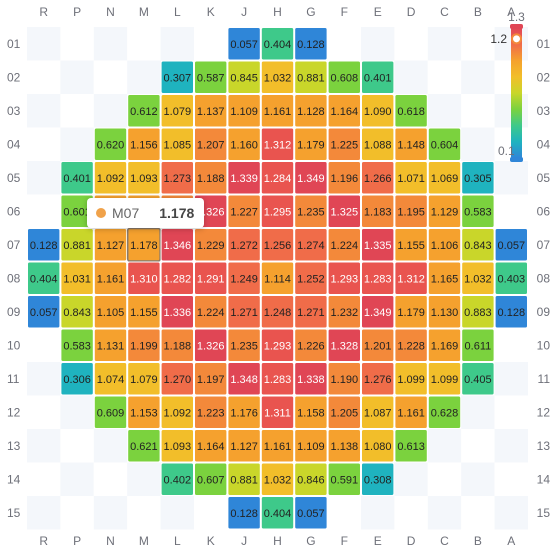 This screenshot has width=560, height=560. I want to click on cell-value-label: 1.348, so click(244, 380).